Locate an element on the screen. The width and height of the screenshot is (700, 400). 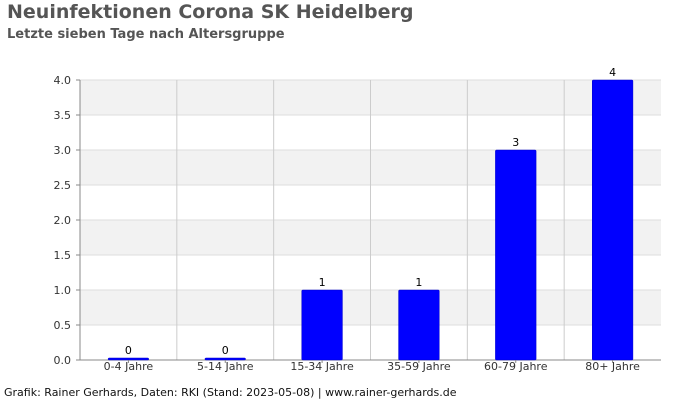
y-tick-label: 0.0 is located at coordinates (63, 360).